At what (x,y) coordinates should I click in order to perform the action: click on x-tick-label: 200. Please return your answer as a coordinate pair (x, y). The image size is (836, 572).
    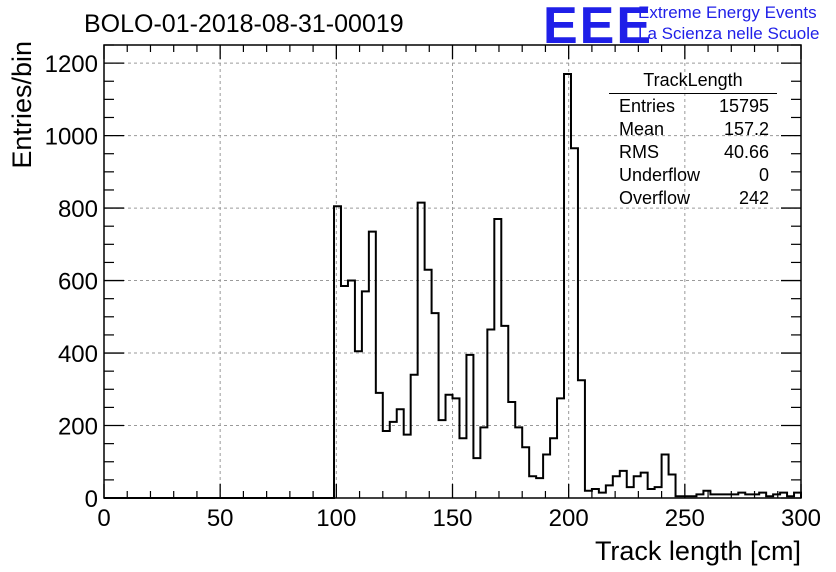
    Looking at the image, I should click on (569, 518).